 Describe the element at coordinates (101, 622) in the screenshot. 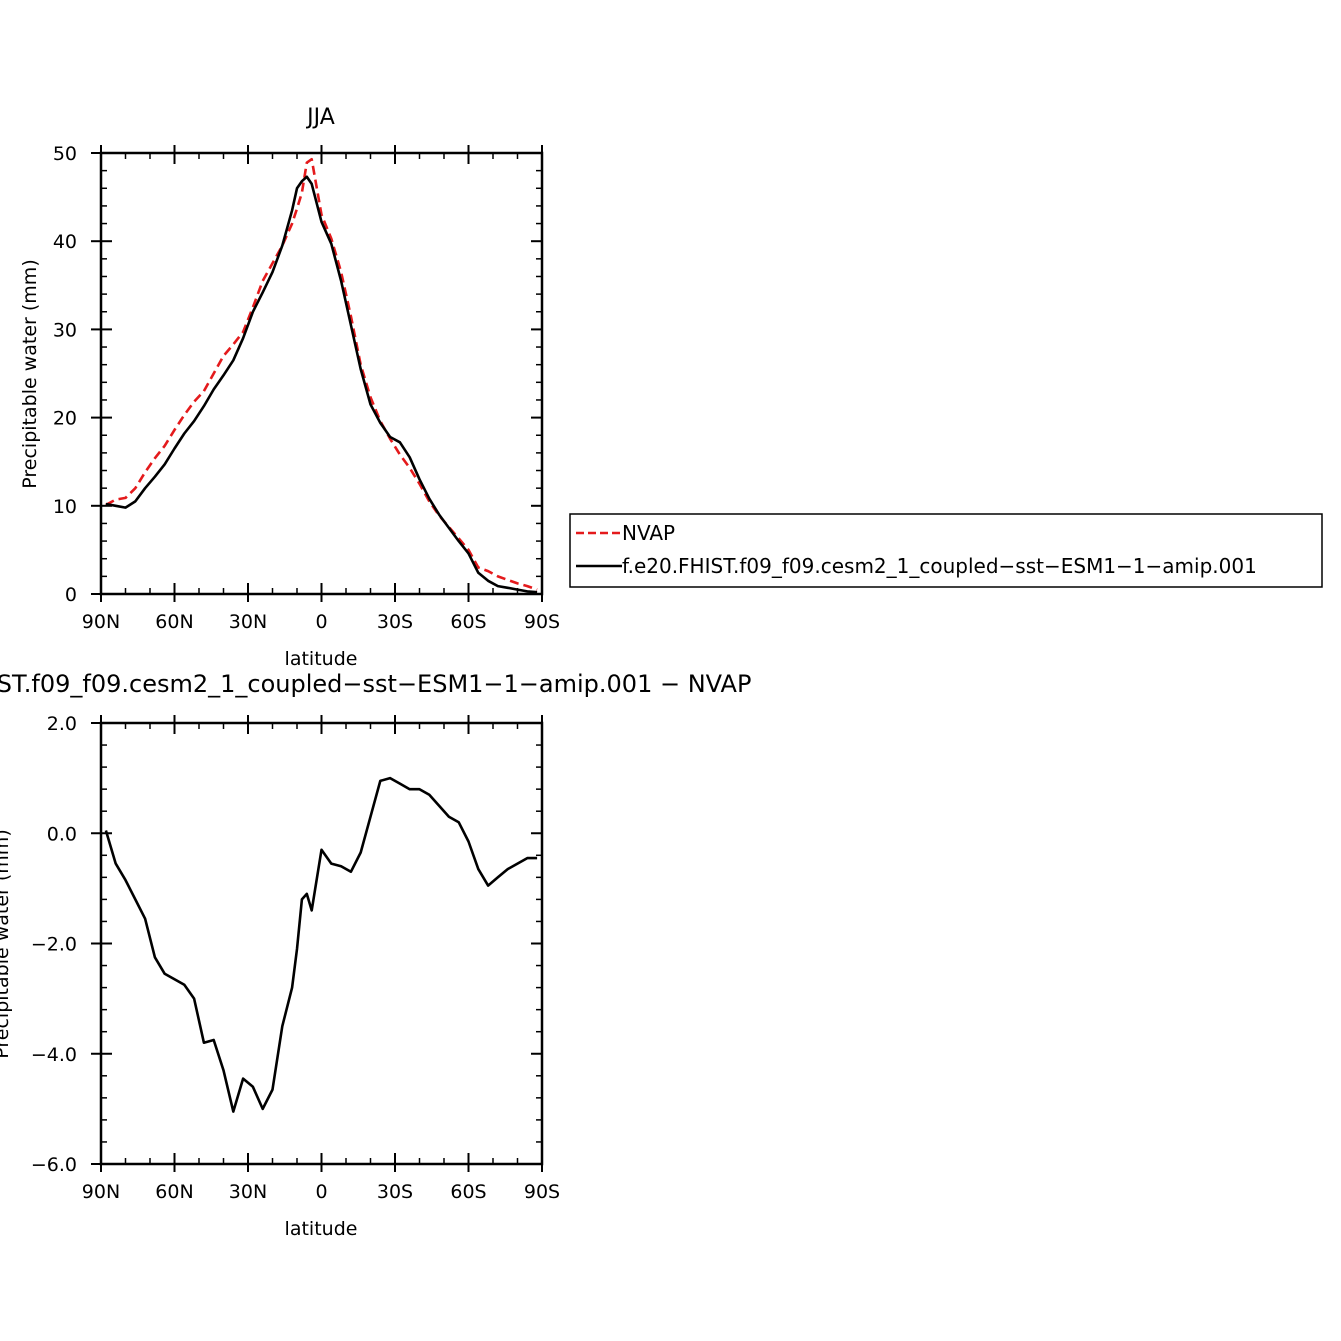

I see `top-x-tick-label: 90N` at that location.